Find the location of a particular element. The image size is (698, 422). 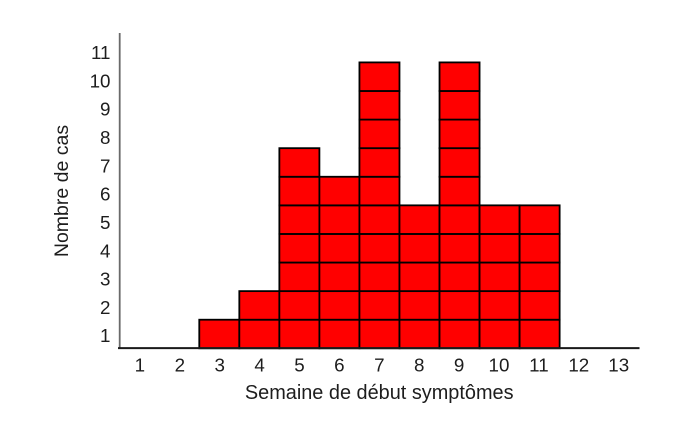

svg-text: Nombre de cas is located at coordinates (62, 191).